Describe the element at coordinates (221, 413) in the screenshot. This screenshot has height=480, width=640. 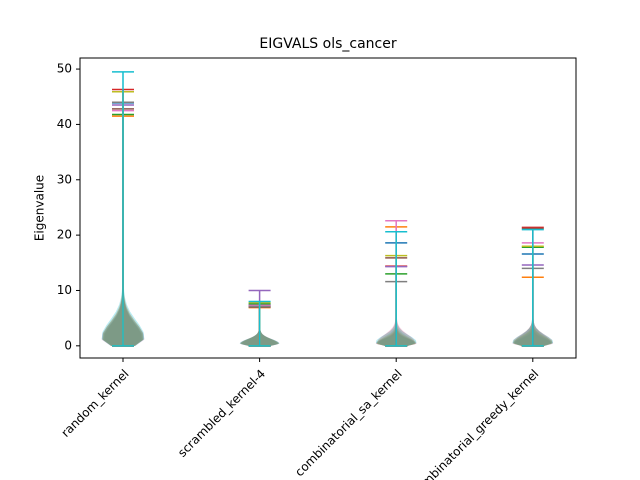
I see `x-tick-label: scrambled_kernel-4` at that location.